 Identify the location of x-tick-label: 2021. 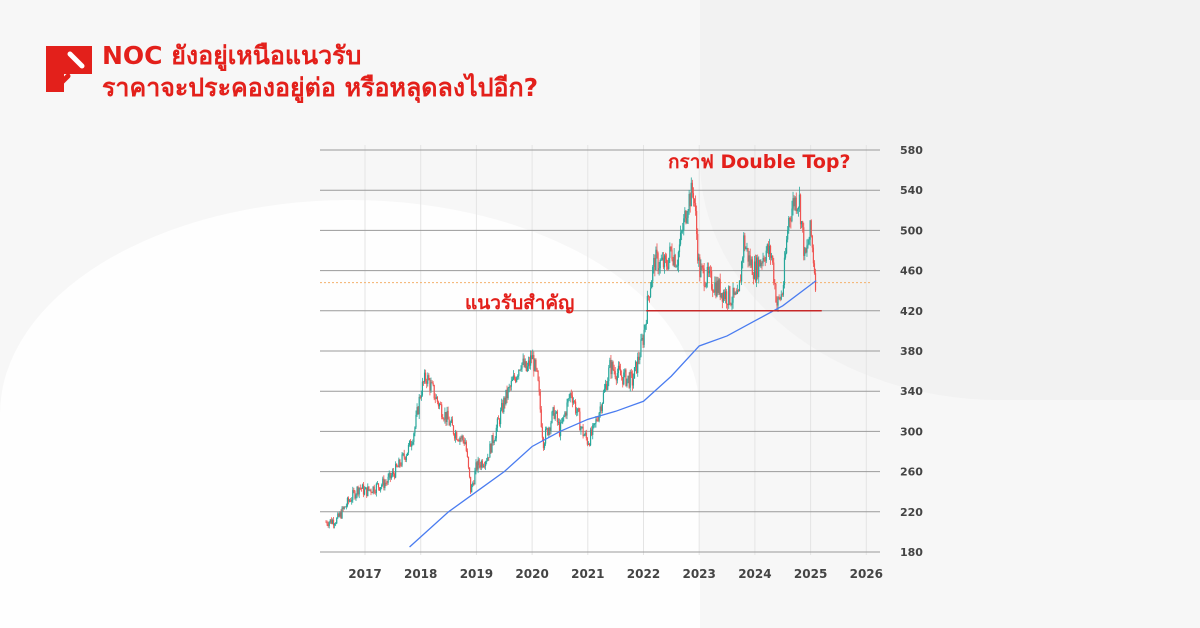
(587, 574).